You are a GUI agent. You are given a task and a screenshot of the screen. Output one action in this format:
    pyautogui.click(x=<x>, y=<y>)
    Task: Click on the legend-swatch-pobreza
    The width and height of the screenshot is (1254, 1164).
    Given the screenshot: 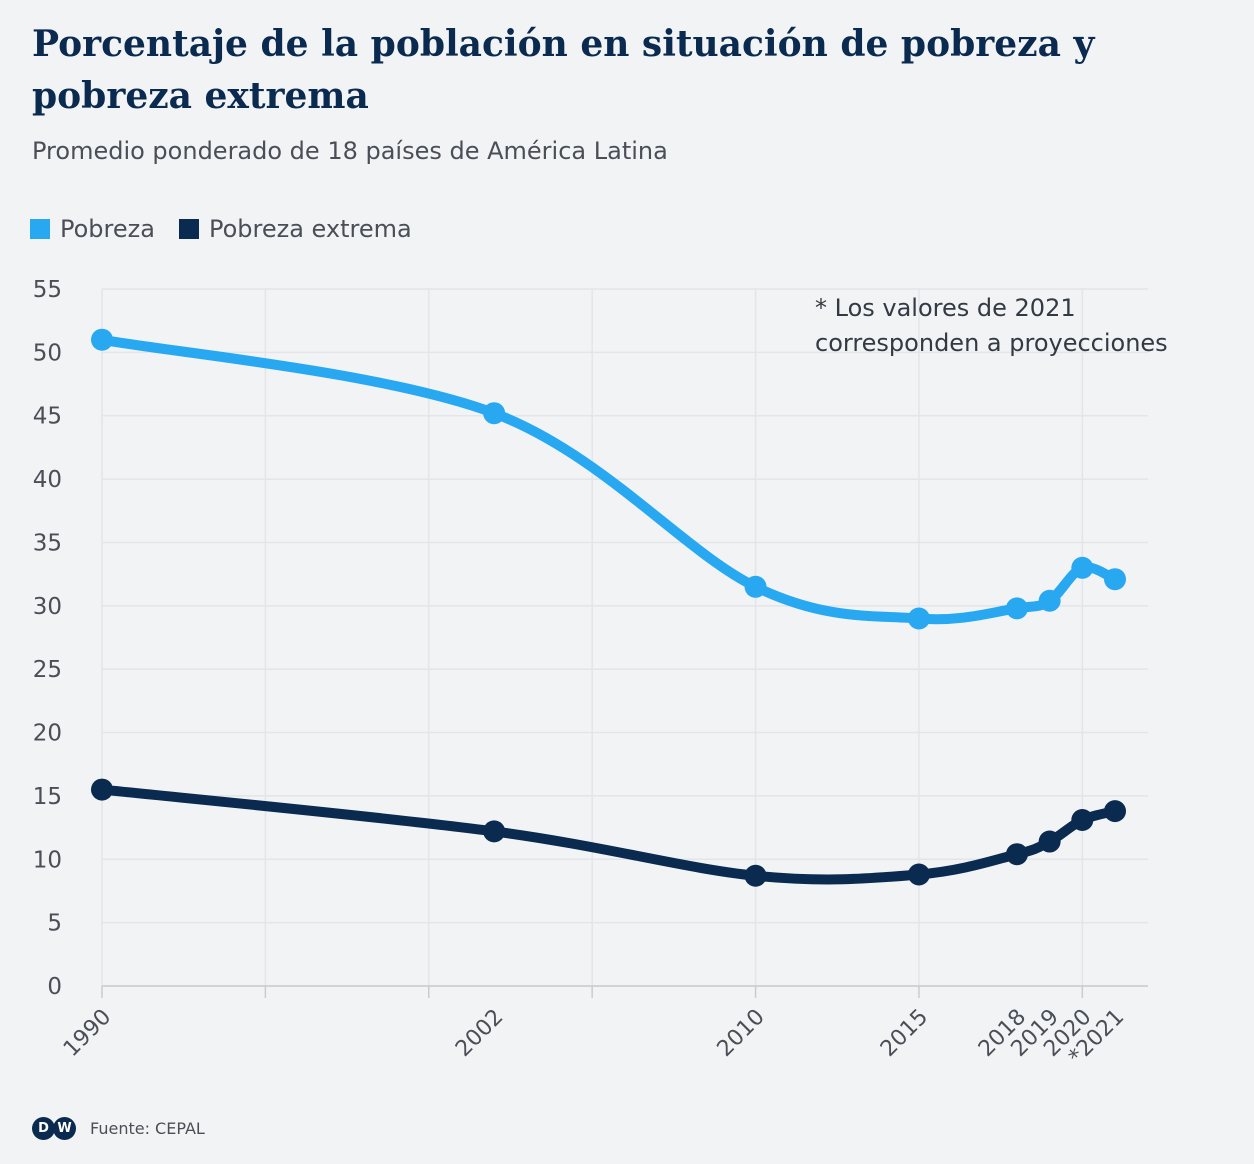 What is the action you would take?
    pyautogui.click(x=40, y=229)
    